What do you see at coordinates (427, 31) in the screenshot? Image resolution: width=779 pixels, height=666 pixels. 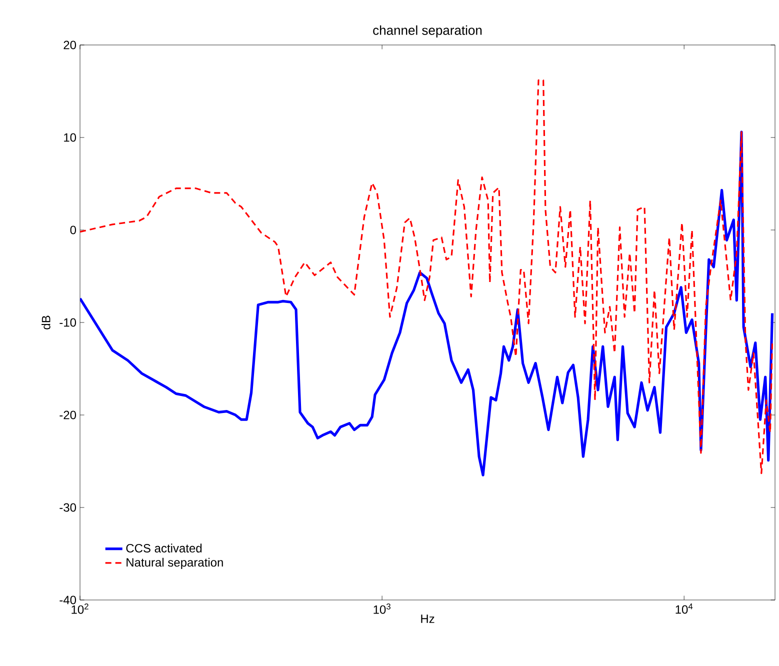 I see `chart-title: channel separation` at bounding box center [427, 31].